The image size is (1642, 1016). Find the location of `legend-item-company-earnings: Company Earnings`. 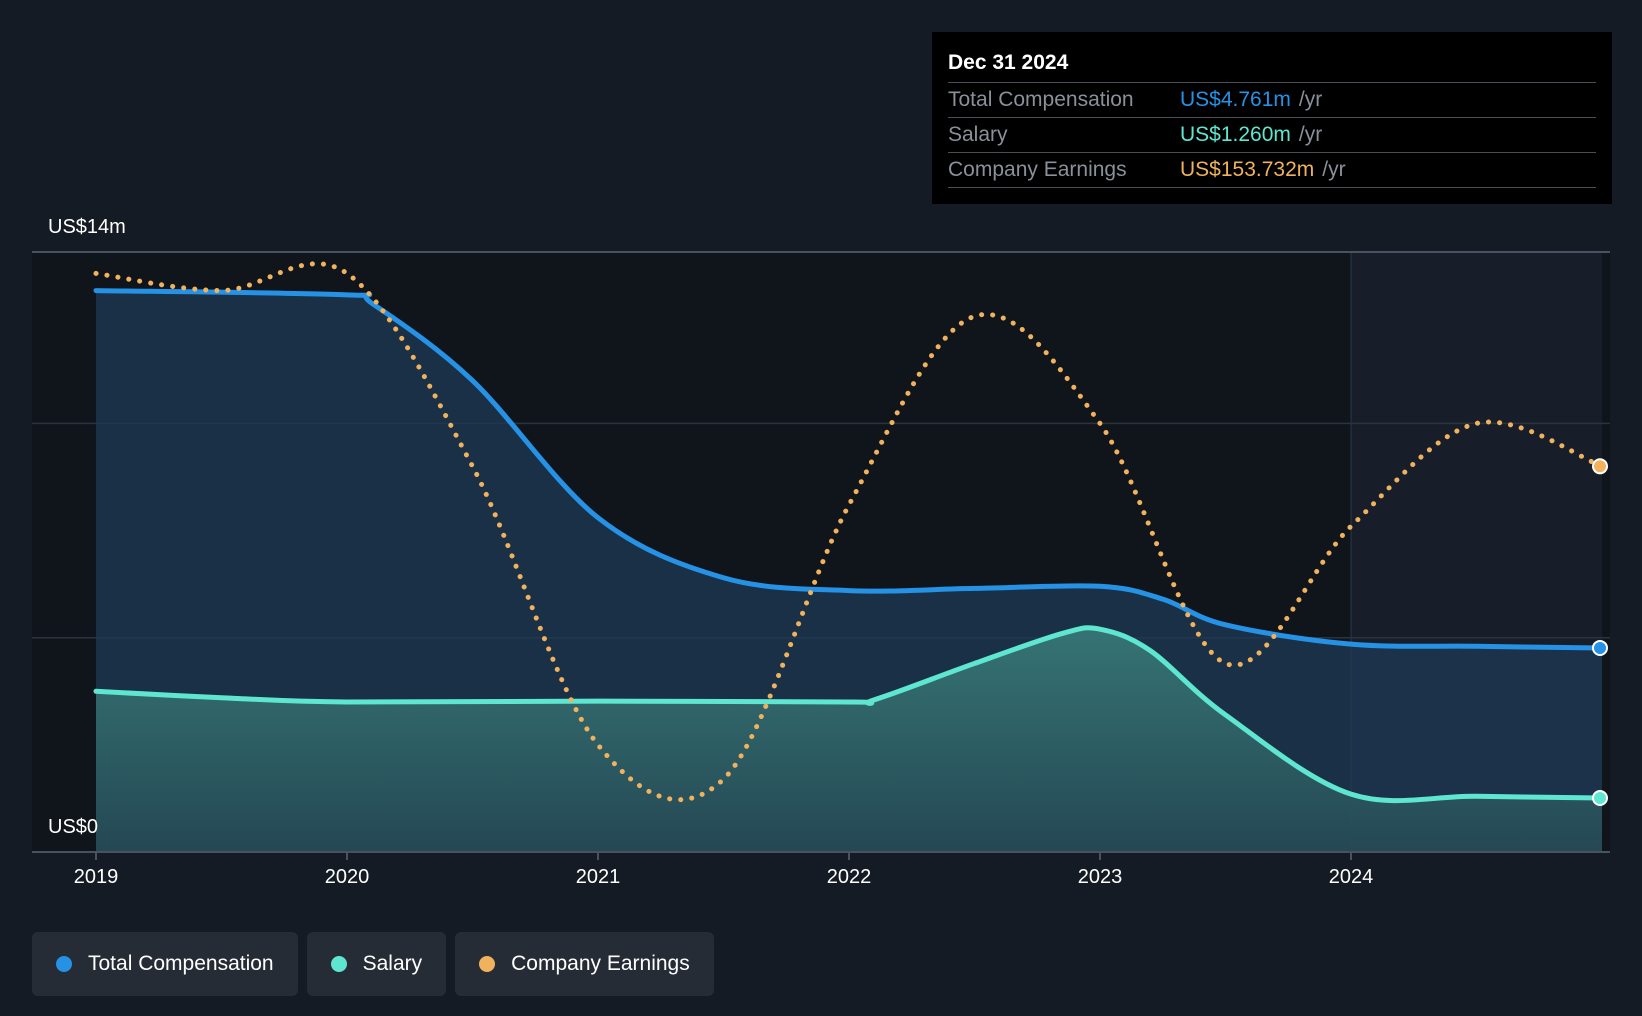

legend-item-company-earnings: Company Earnings is located at coordinates (584, 964).